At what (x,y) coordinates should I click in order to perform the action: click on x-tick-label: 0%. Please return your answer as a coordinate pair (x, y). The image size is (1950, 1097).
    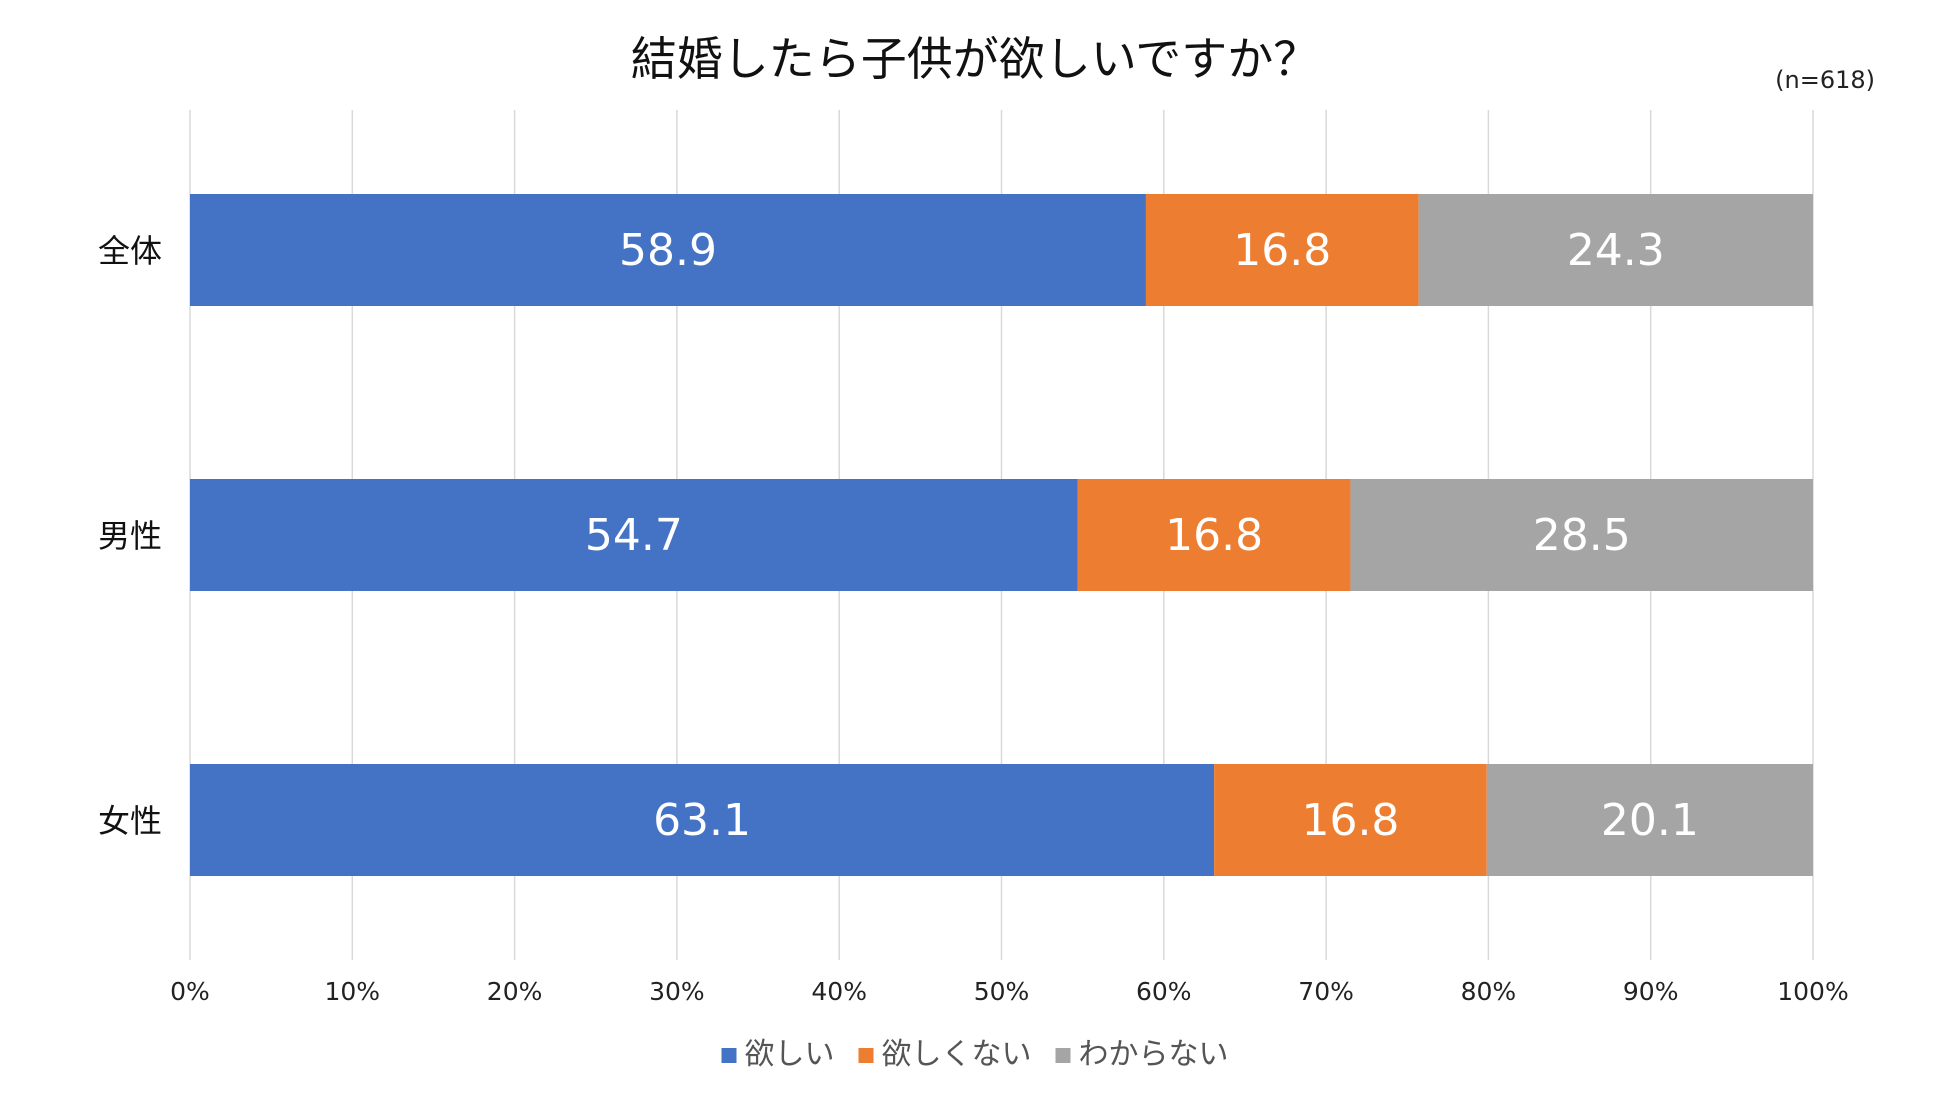
    Looking at the image, I should click on (190, 991).